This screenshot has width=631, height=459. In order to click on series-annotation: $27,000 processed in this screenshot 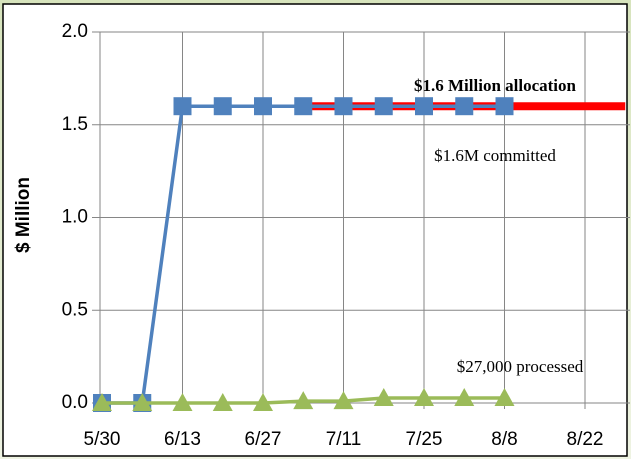, I will do `click(520, 366)`.